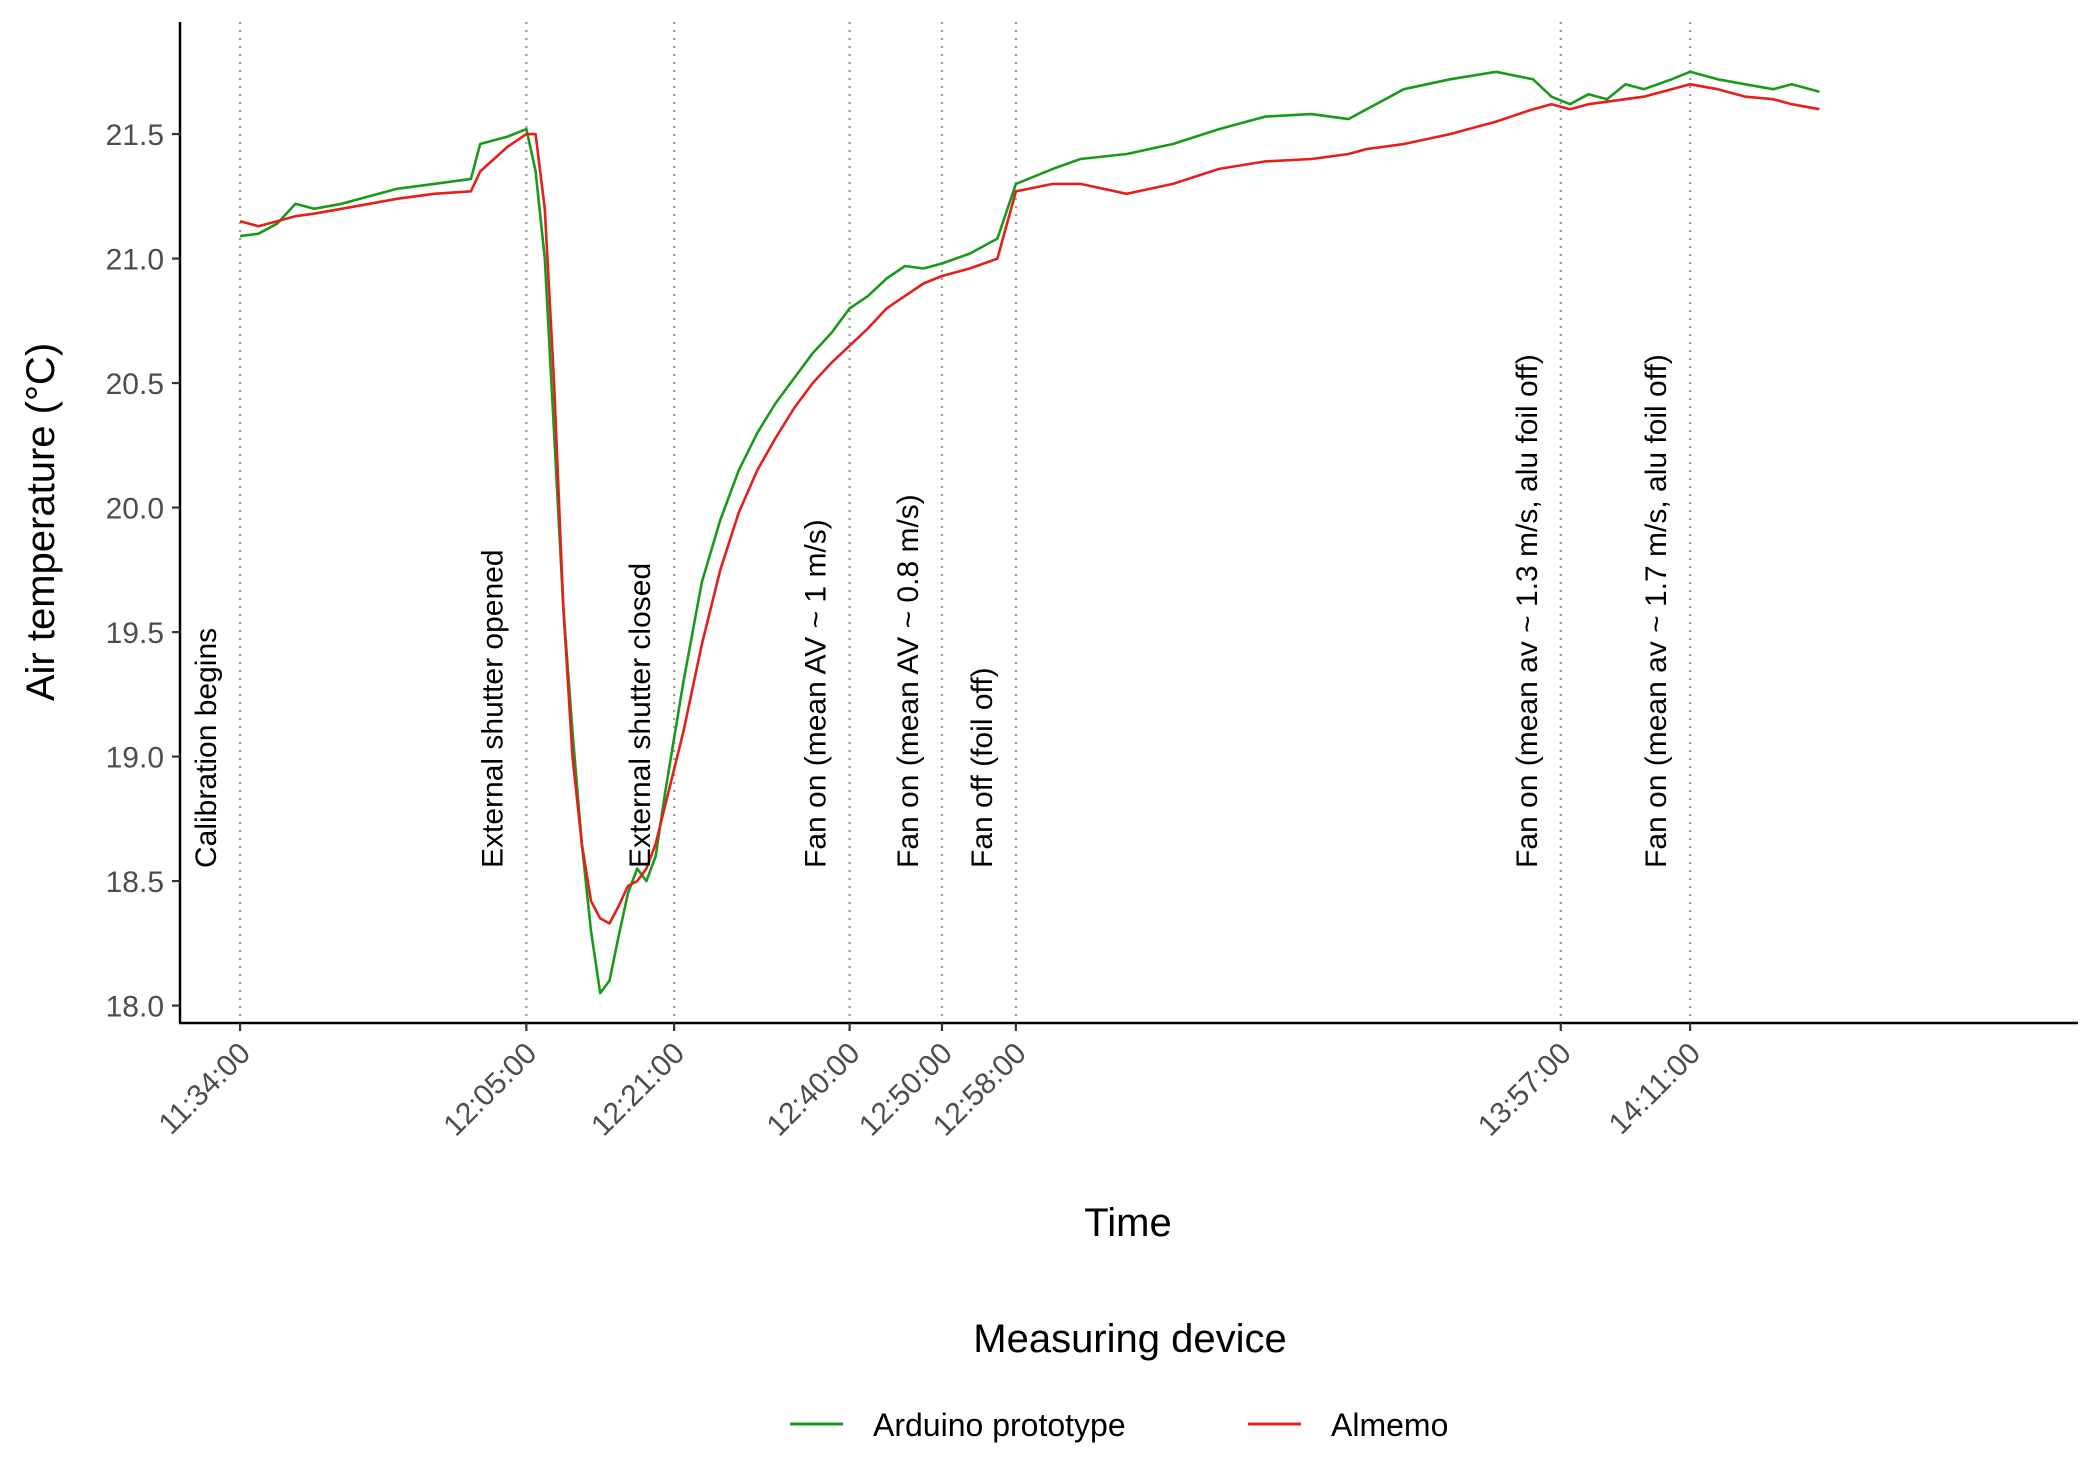 This screenshot has height=1466, width=2097. What do you see at coordinates (1525, 1090) in the screenshot?
I see `x-tick-label: 13:57:00` at bounding box center [1525, 1090].